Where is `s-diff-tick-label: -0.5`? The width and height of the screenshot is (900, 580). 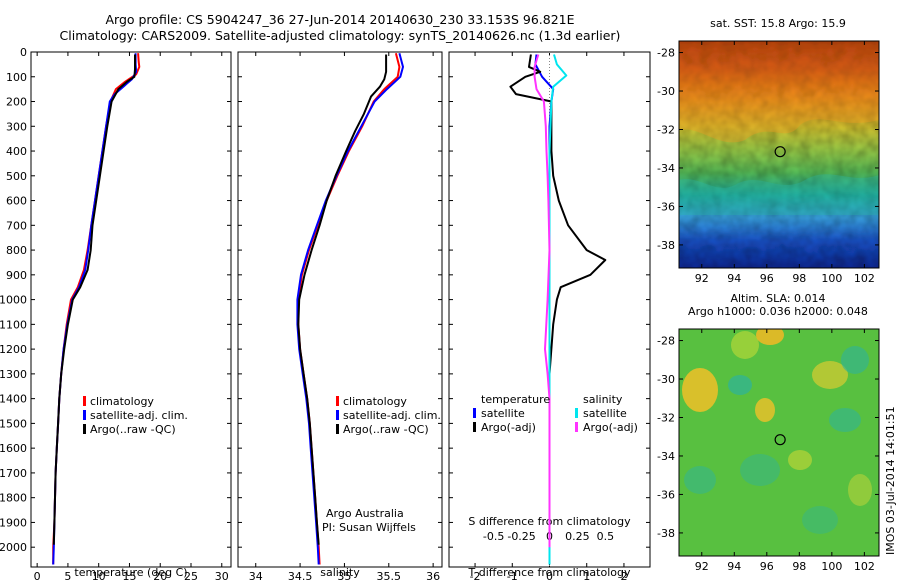 s-diff-tick-label: -0.5 is located at coordinates (493, 536).